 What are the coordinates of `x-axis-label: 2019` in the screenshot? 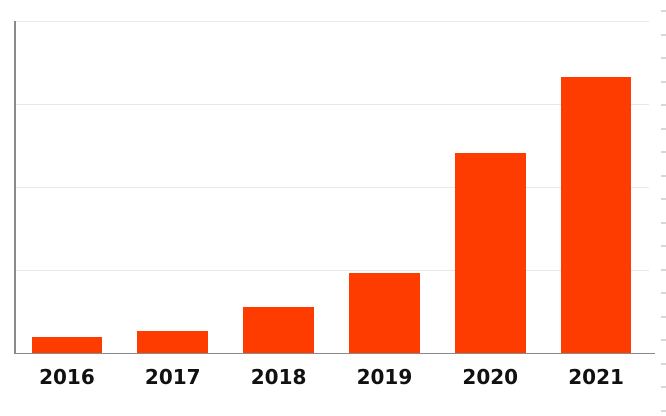 It's located at (384, 377).